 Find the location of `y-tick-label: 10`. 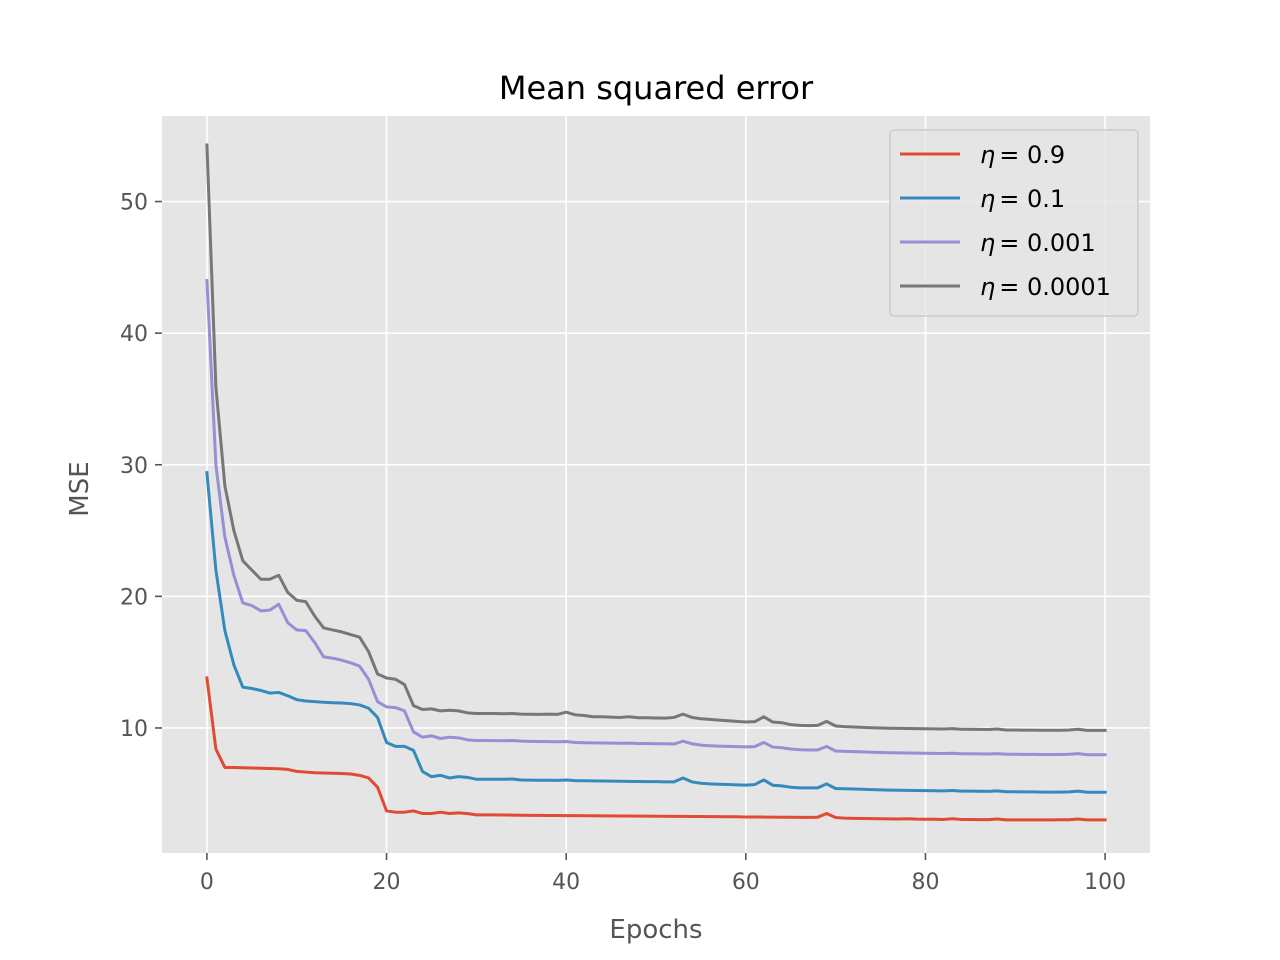

y-tick-label: 10 is located at coordinates (134, 729).